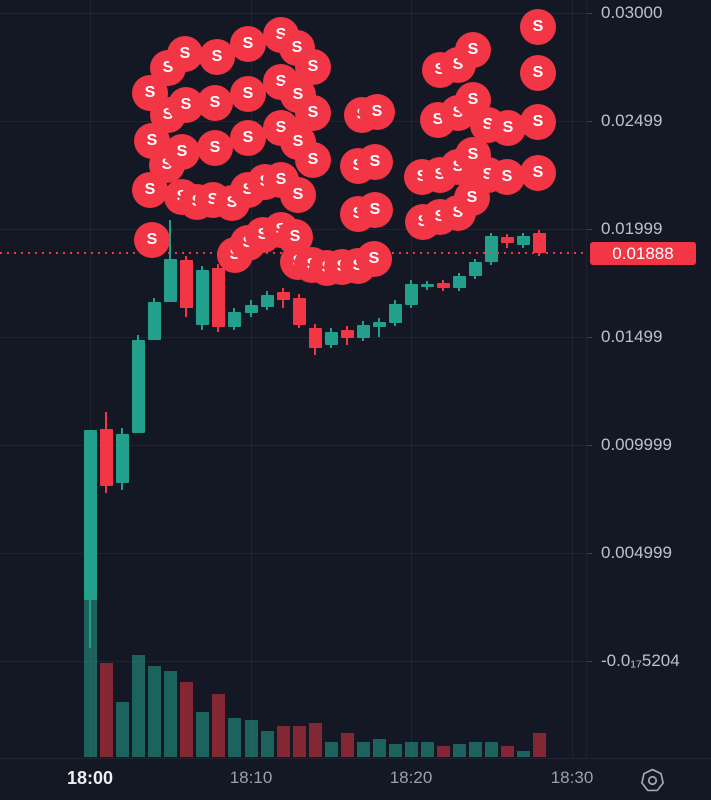 The width and height of the screenshot is (711, 800). Describe the element at coordinates (632, 228) in the screenshot. I see `price-axis-label: 0.01999` at that location.